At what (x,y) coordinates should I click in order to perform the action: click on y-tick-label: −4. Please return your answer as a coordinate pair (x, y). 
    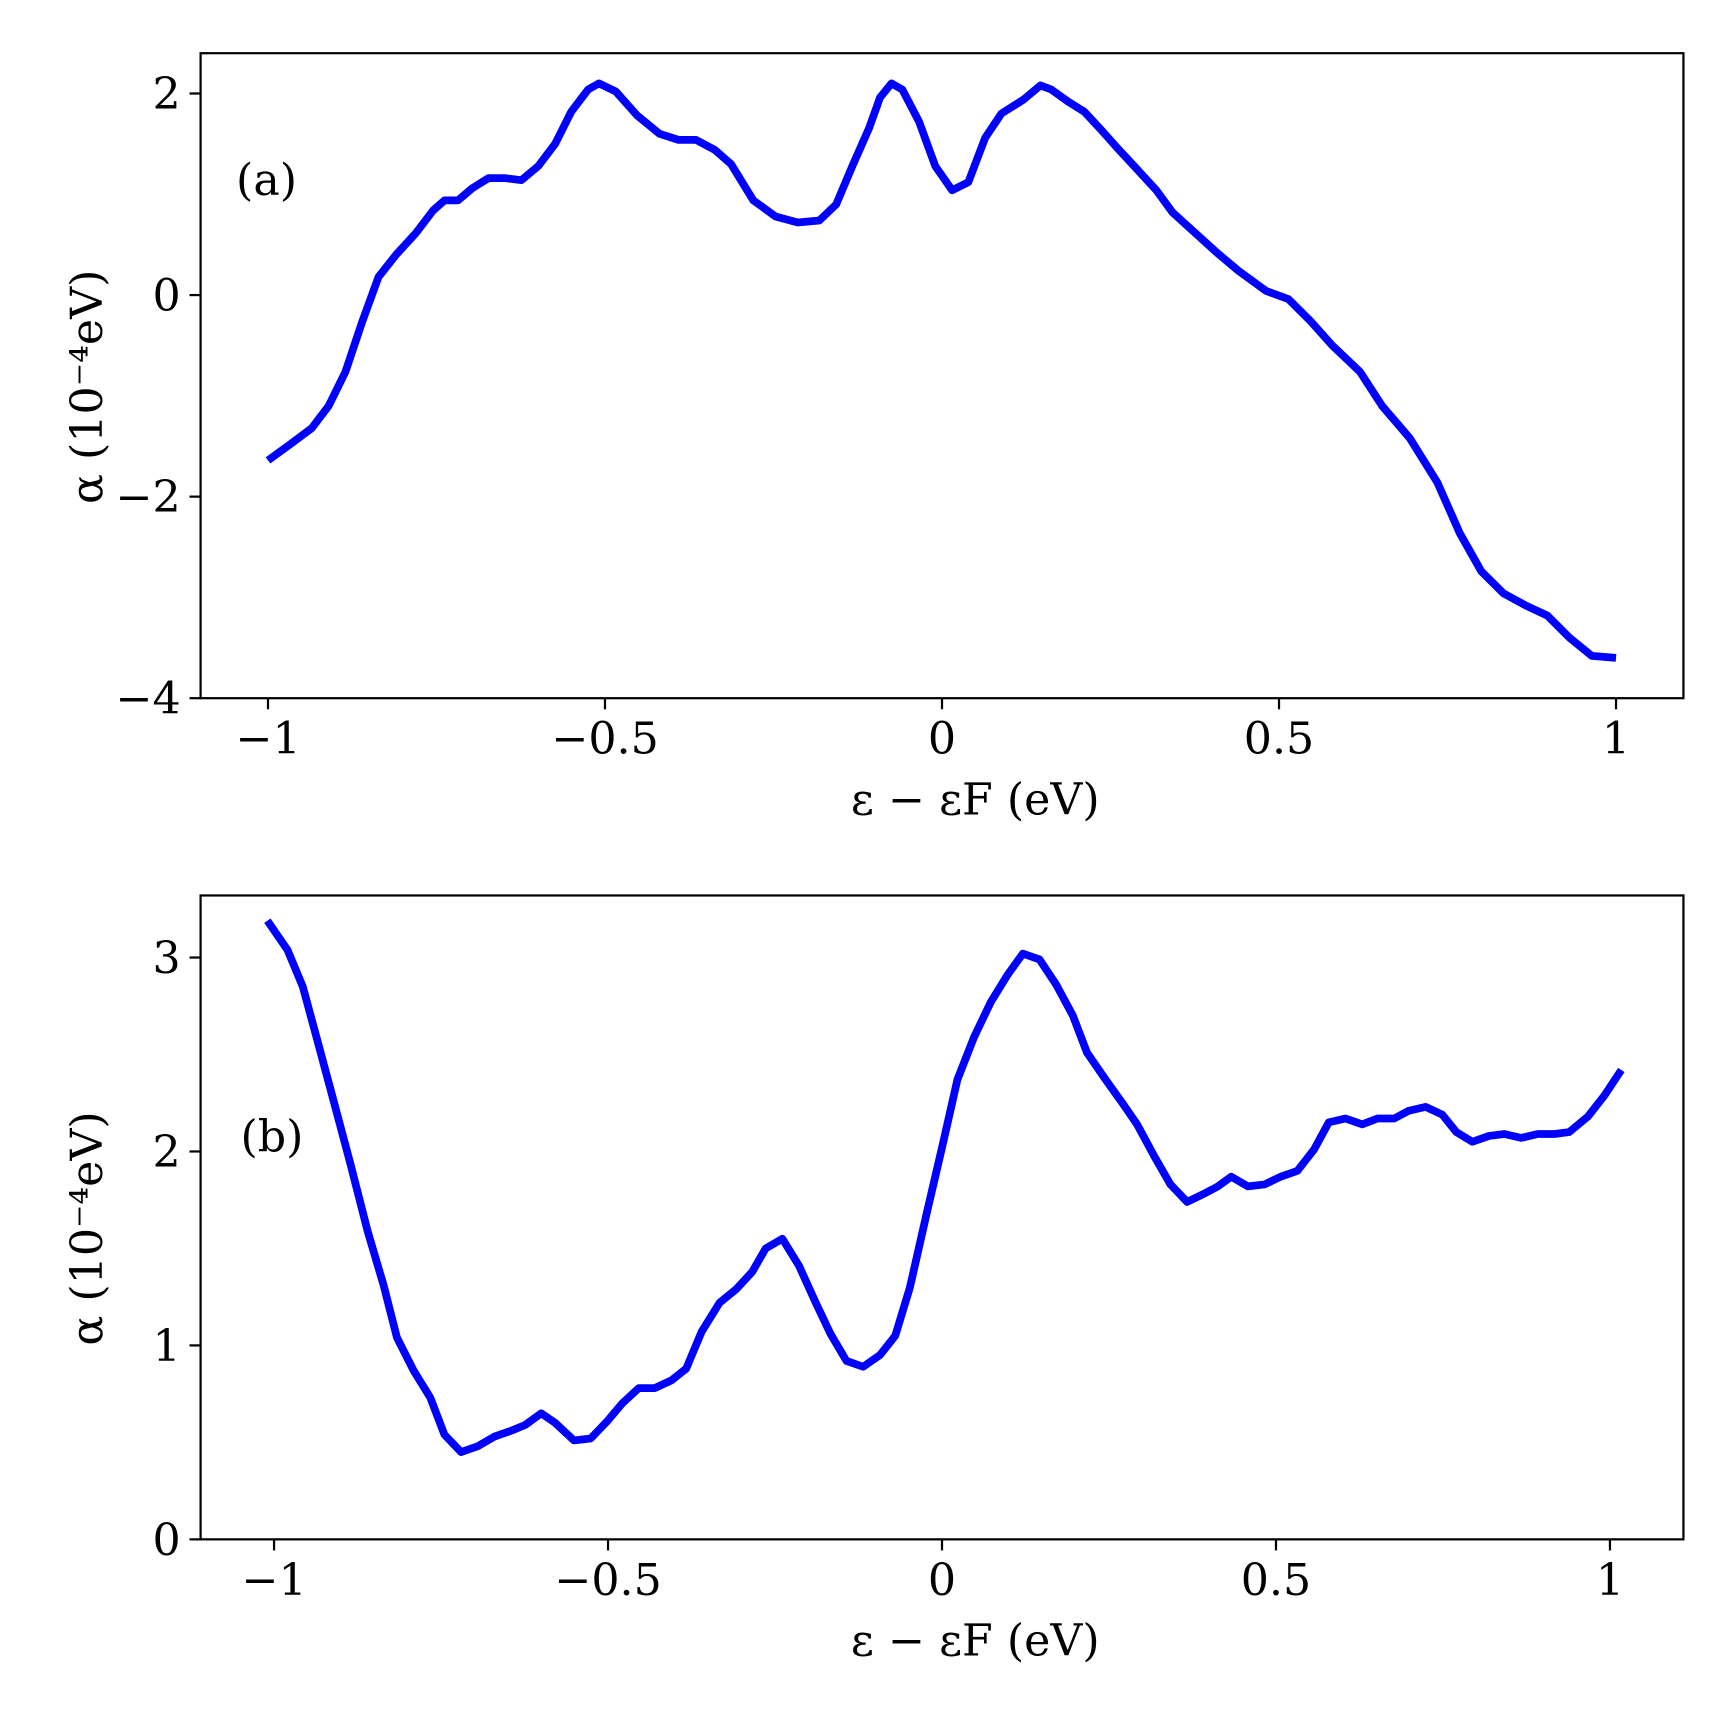
    Looking at the image, I should click on (147, 699).